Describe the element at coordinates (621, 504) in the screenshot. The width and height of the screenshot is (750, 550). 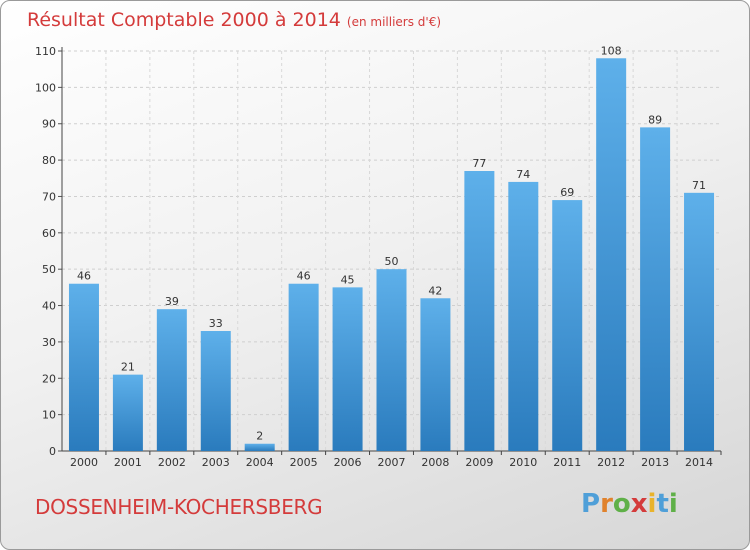
I see `logo-letter: o` at that location.